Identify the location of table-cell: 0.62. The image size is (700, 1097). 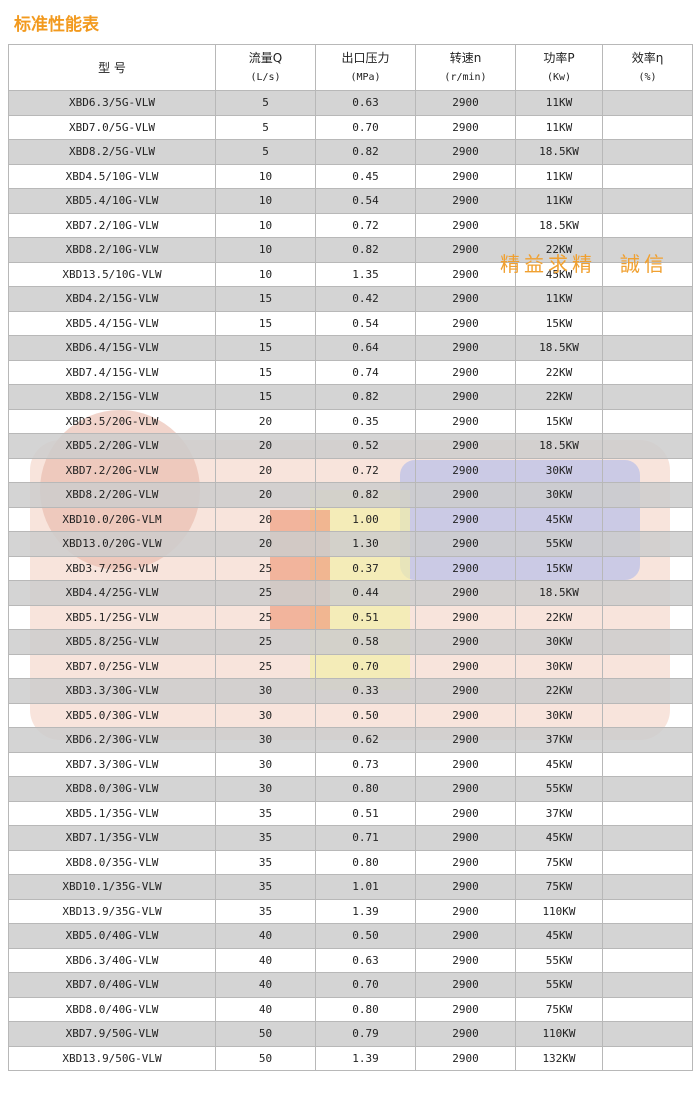
(365, 740).